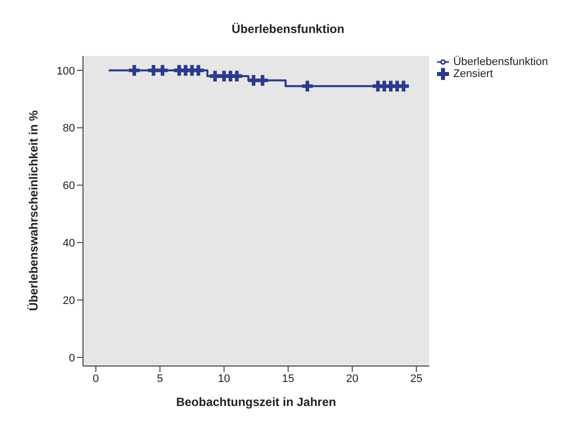 The width and height of the screenshot is (577, 429). Describe the element at coordinates (416, 378) in the screenshot. I see `x-tick-label: 25` at that location.